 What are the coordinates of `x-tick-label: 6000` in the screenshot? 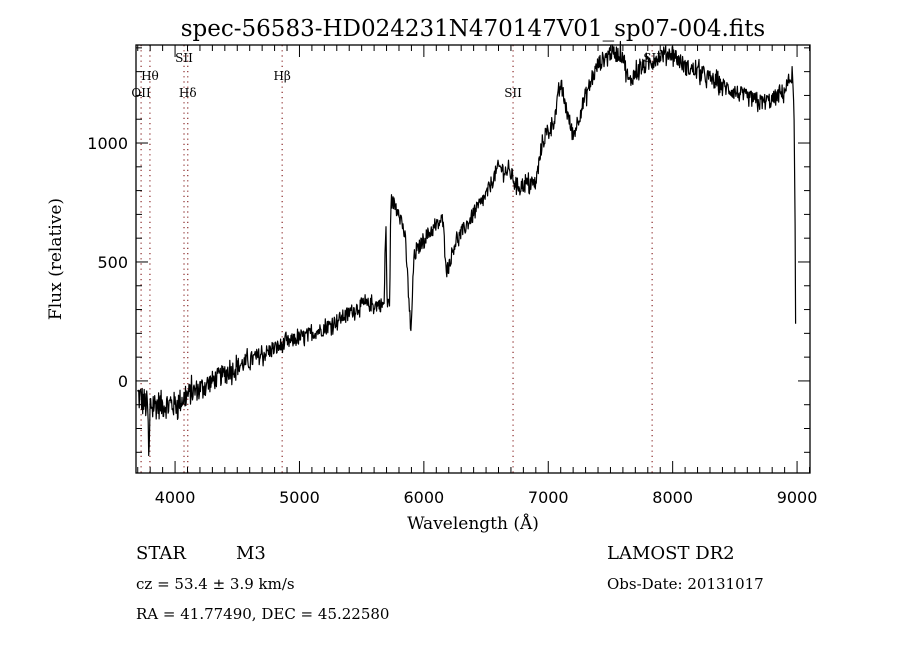 It's located at (424, 497).